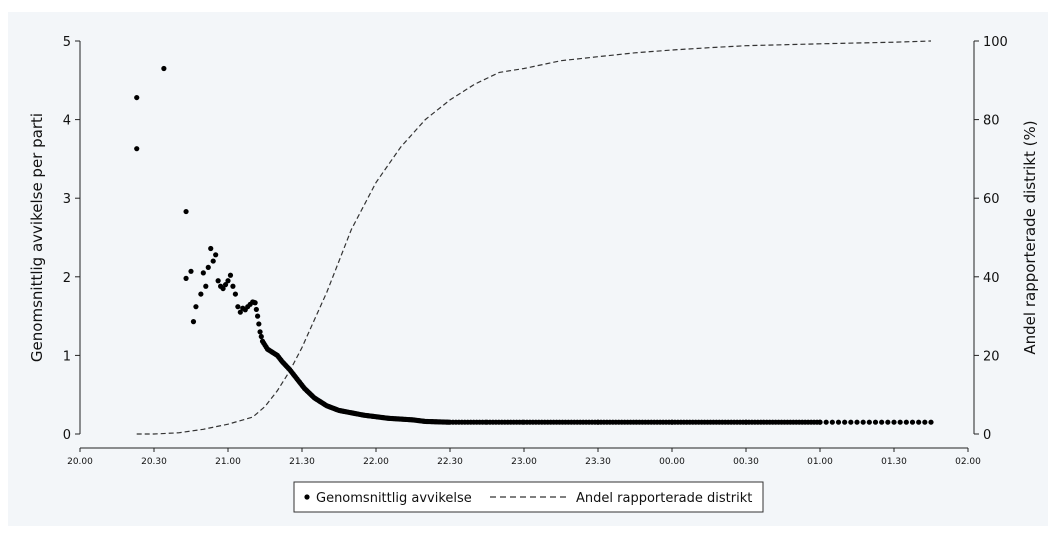 The height and width of the screenshot is (533, 1053). I want to click on x-tick-label: 23.00, so click(524, 462).